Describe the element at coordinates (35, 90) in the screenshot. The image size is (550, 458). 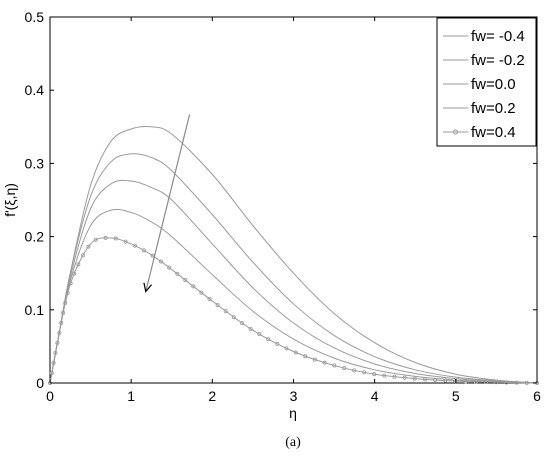
I see `y-tick-label: 0.4` at that location.